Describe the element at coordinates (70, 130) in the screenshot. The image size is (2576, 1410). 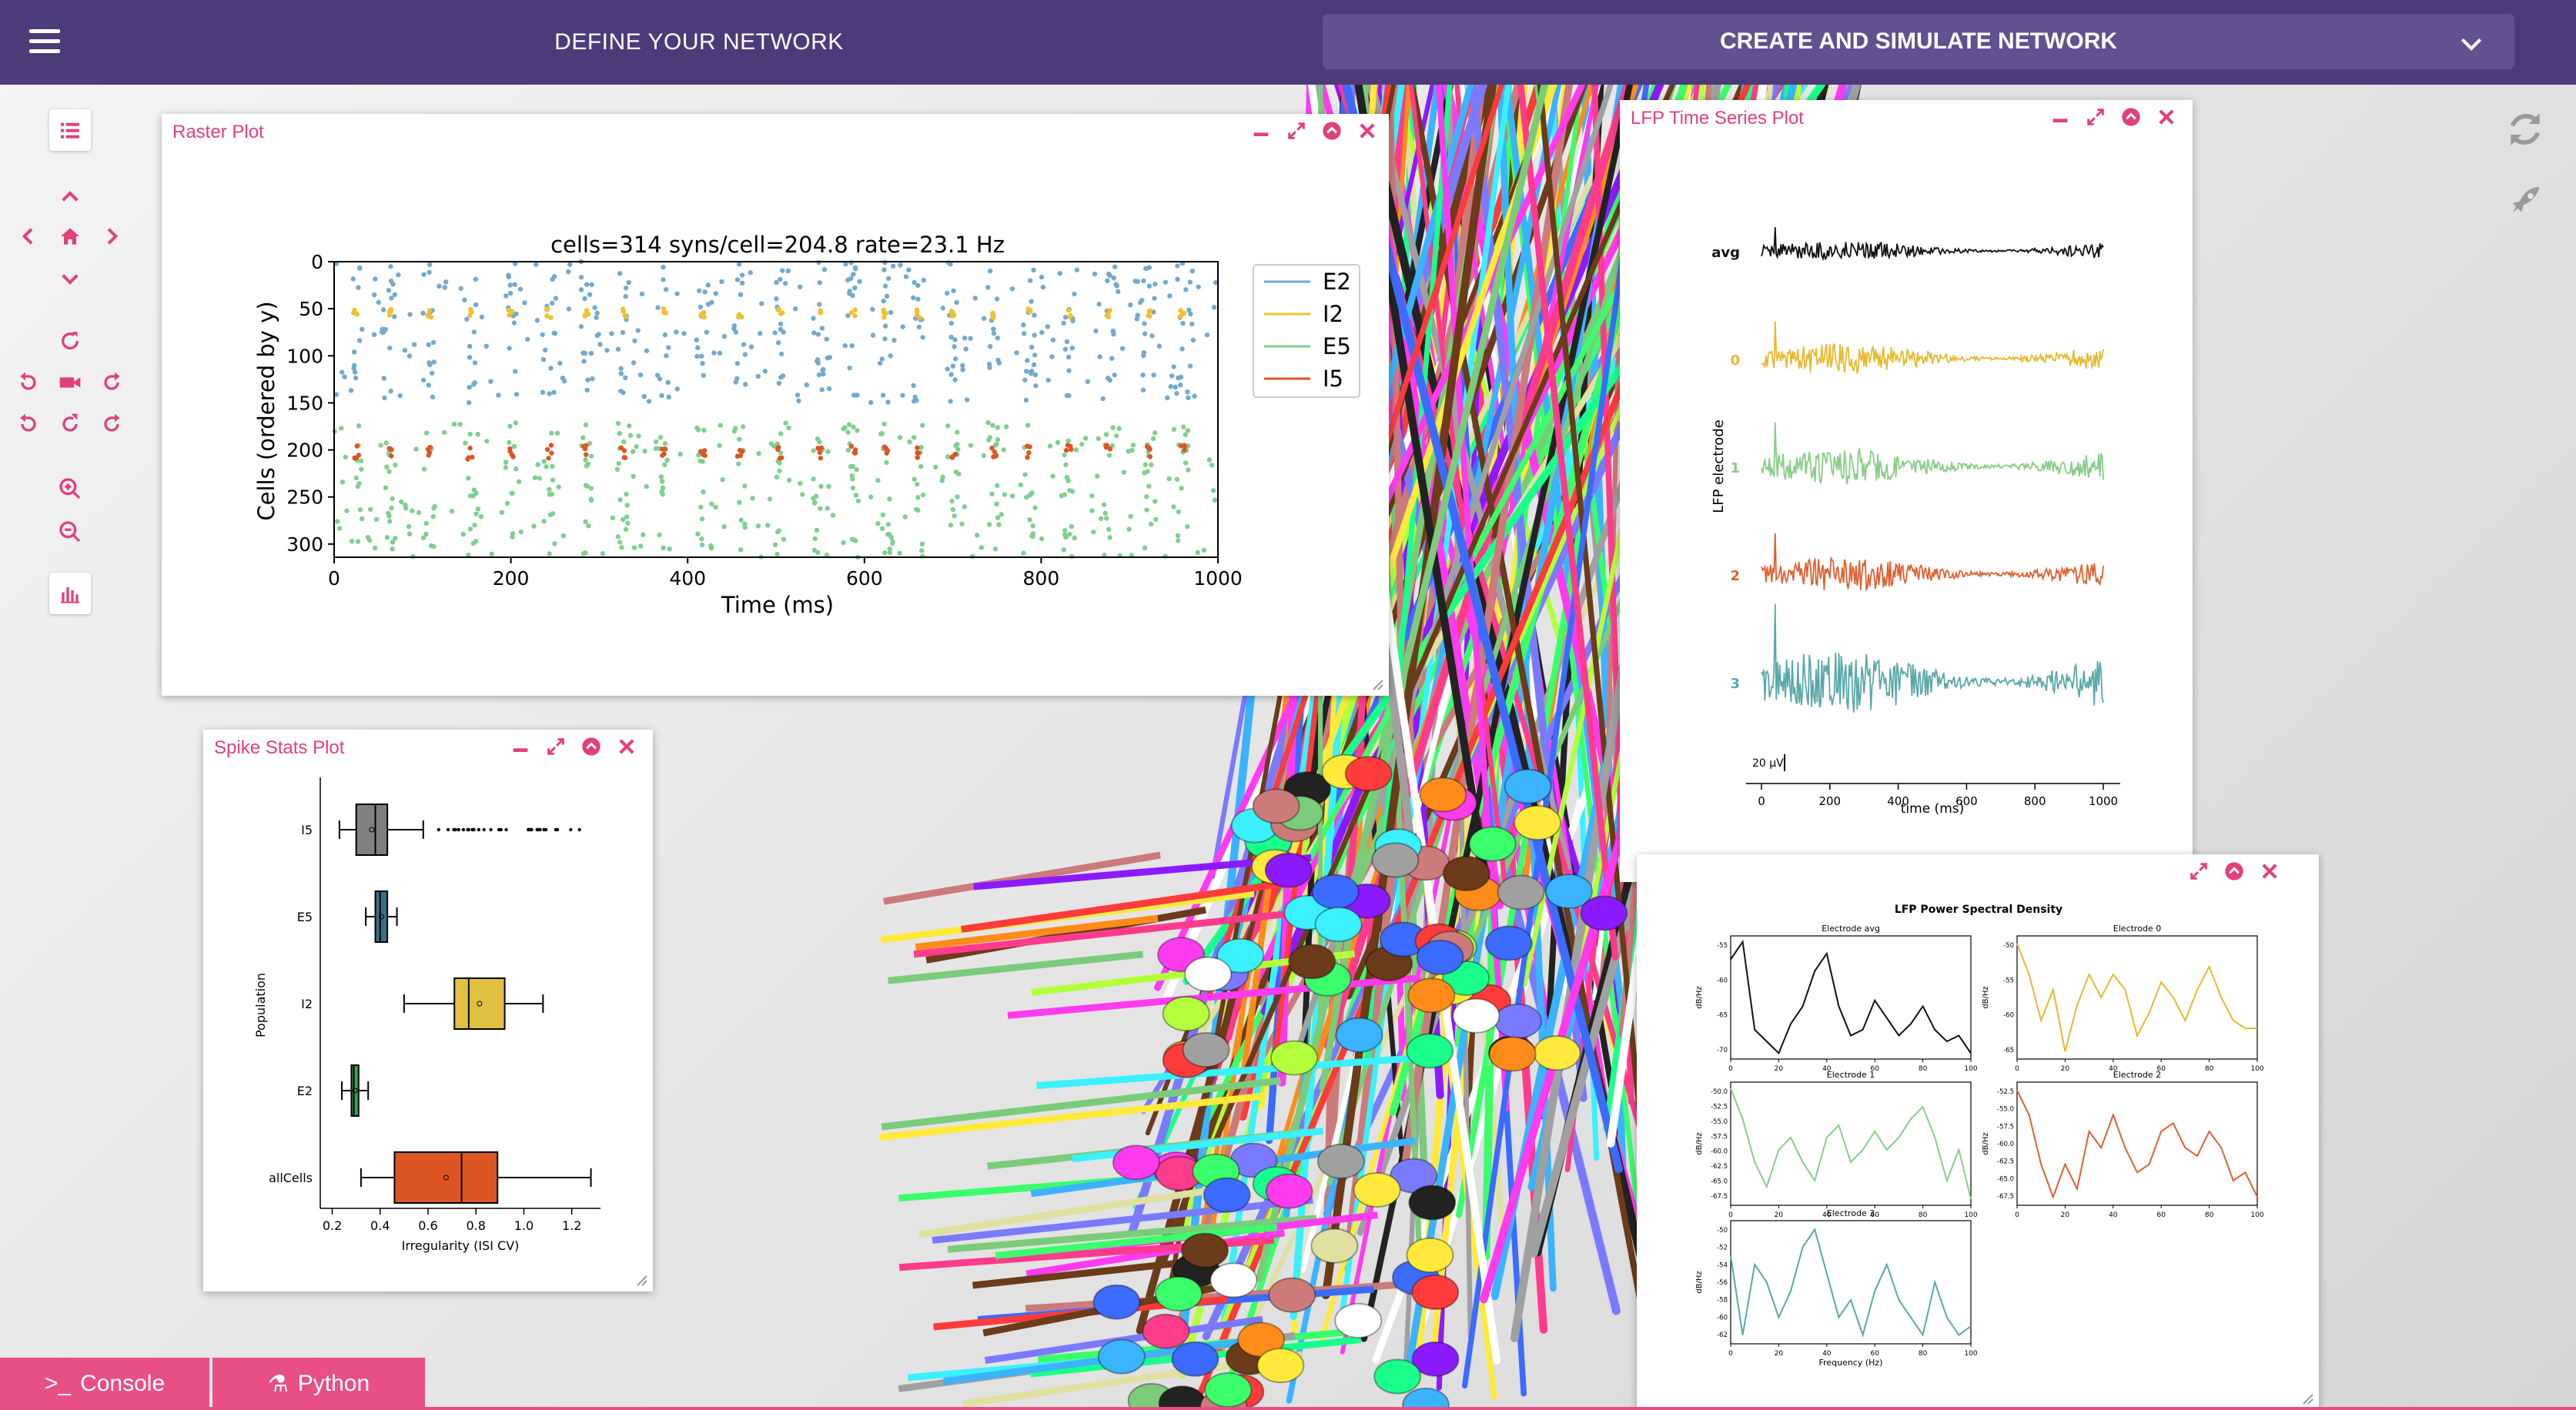
I see `list-icon` at that location.